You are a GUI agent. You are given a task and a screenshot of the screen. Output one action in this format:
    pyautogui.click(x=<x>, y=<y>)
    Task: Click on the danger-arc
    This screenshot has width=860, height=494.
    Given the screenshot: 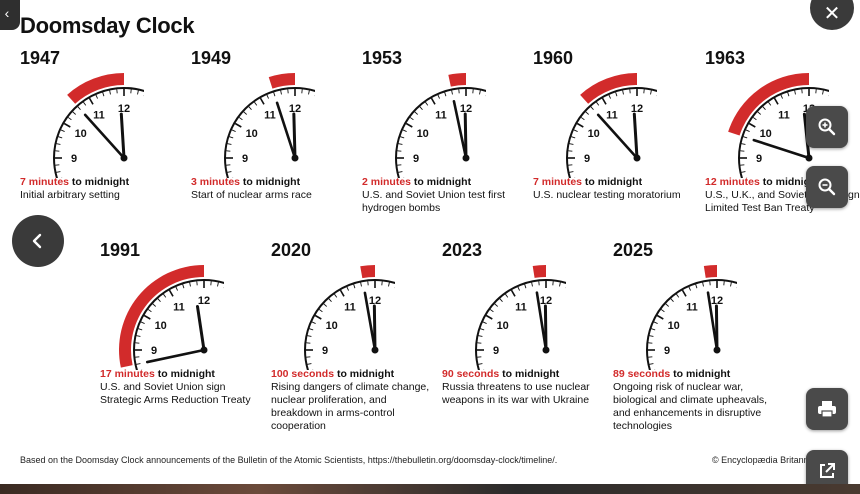 What is the action you would take?
    pyautogui.click(x=768, y=104)
    